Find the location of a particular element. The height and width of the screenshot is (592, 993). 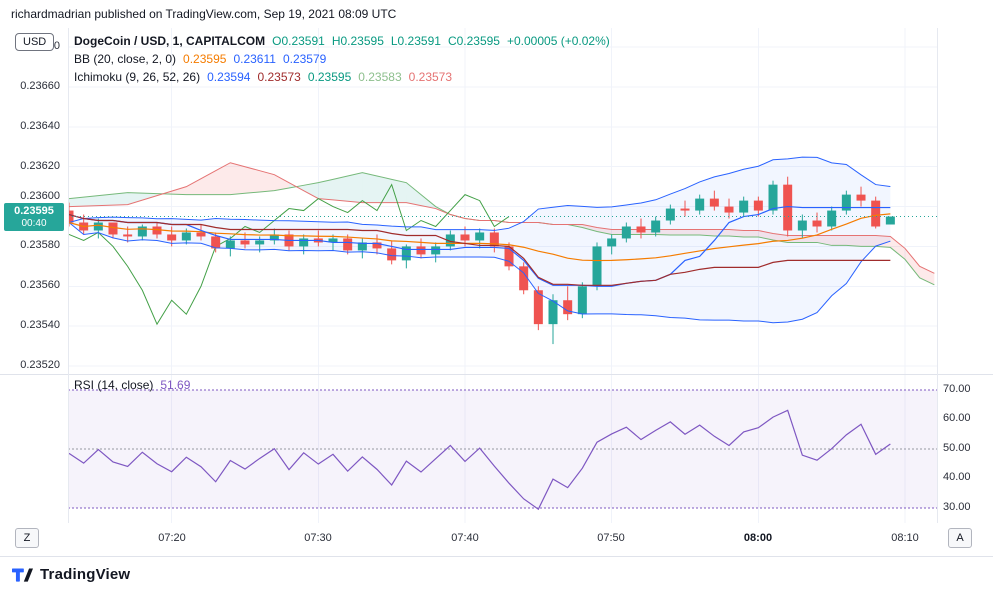

zoom-hint-z-button: Z is located at coordinates (27, 538).